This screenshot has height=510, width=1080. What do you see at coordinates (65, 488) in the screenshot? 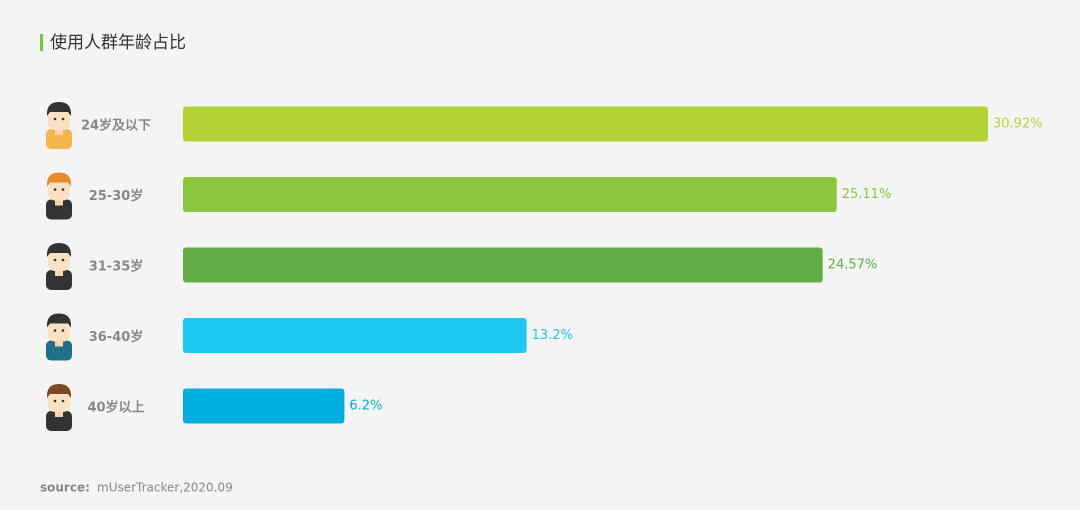
I see `source-label: source:` at bounding box center [65, 488].